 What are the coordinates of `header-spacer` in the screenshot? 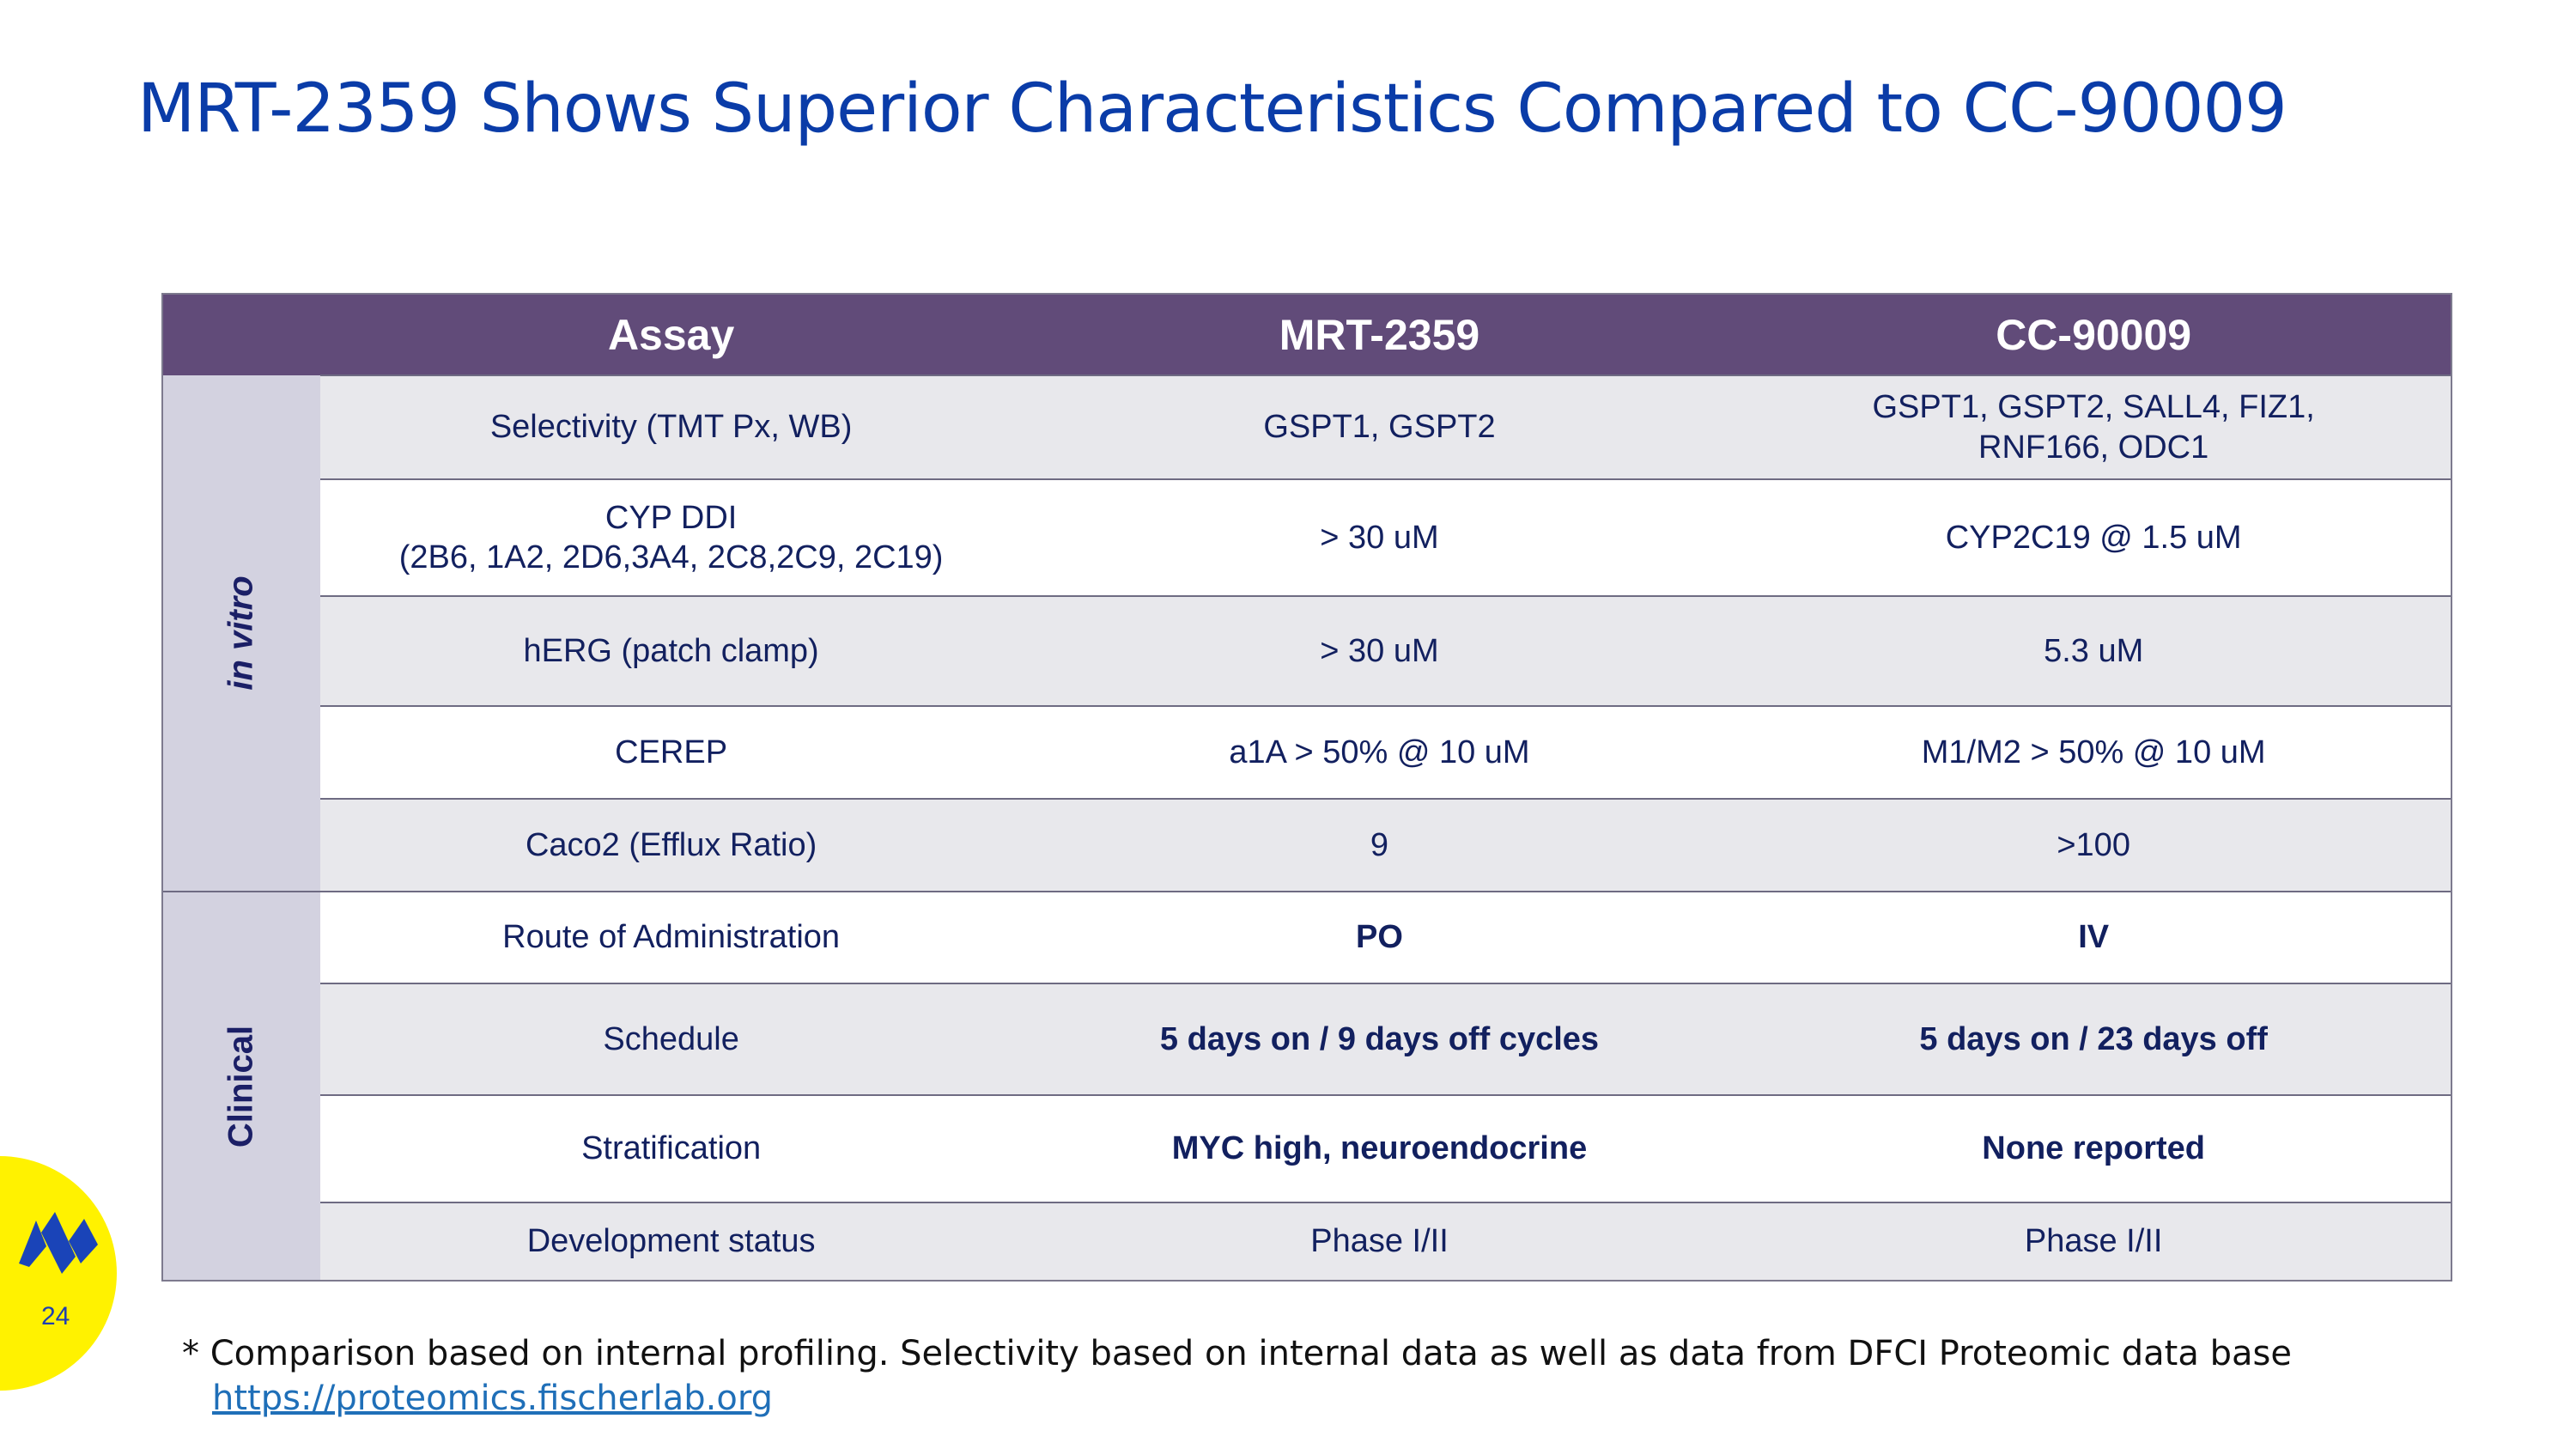 It's located at (241, 335).